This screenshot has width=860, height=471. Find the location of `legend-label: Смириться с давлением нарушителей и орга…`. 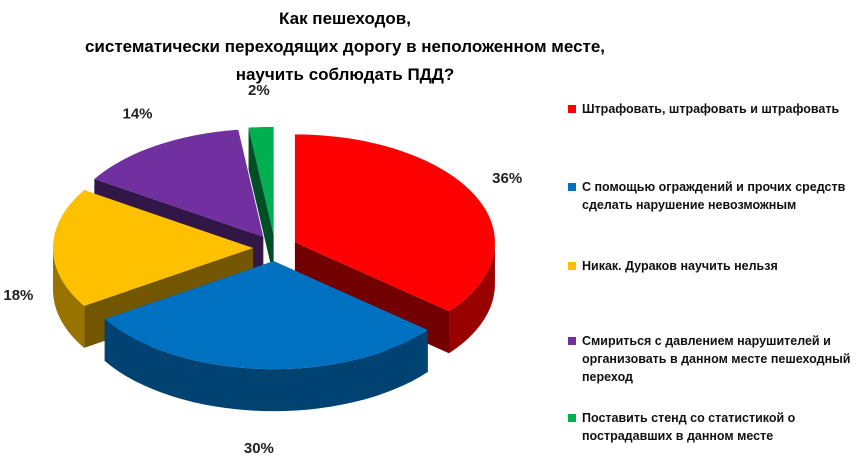

legend-label: Смириться с давлением нарушителей и орга… is located at coordinates (716, 359).